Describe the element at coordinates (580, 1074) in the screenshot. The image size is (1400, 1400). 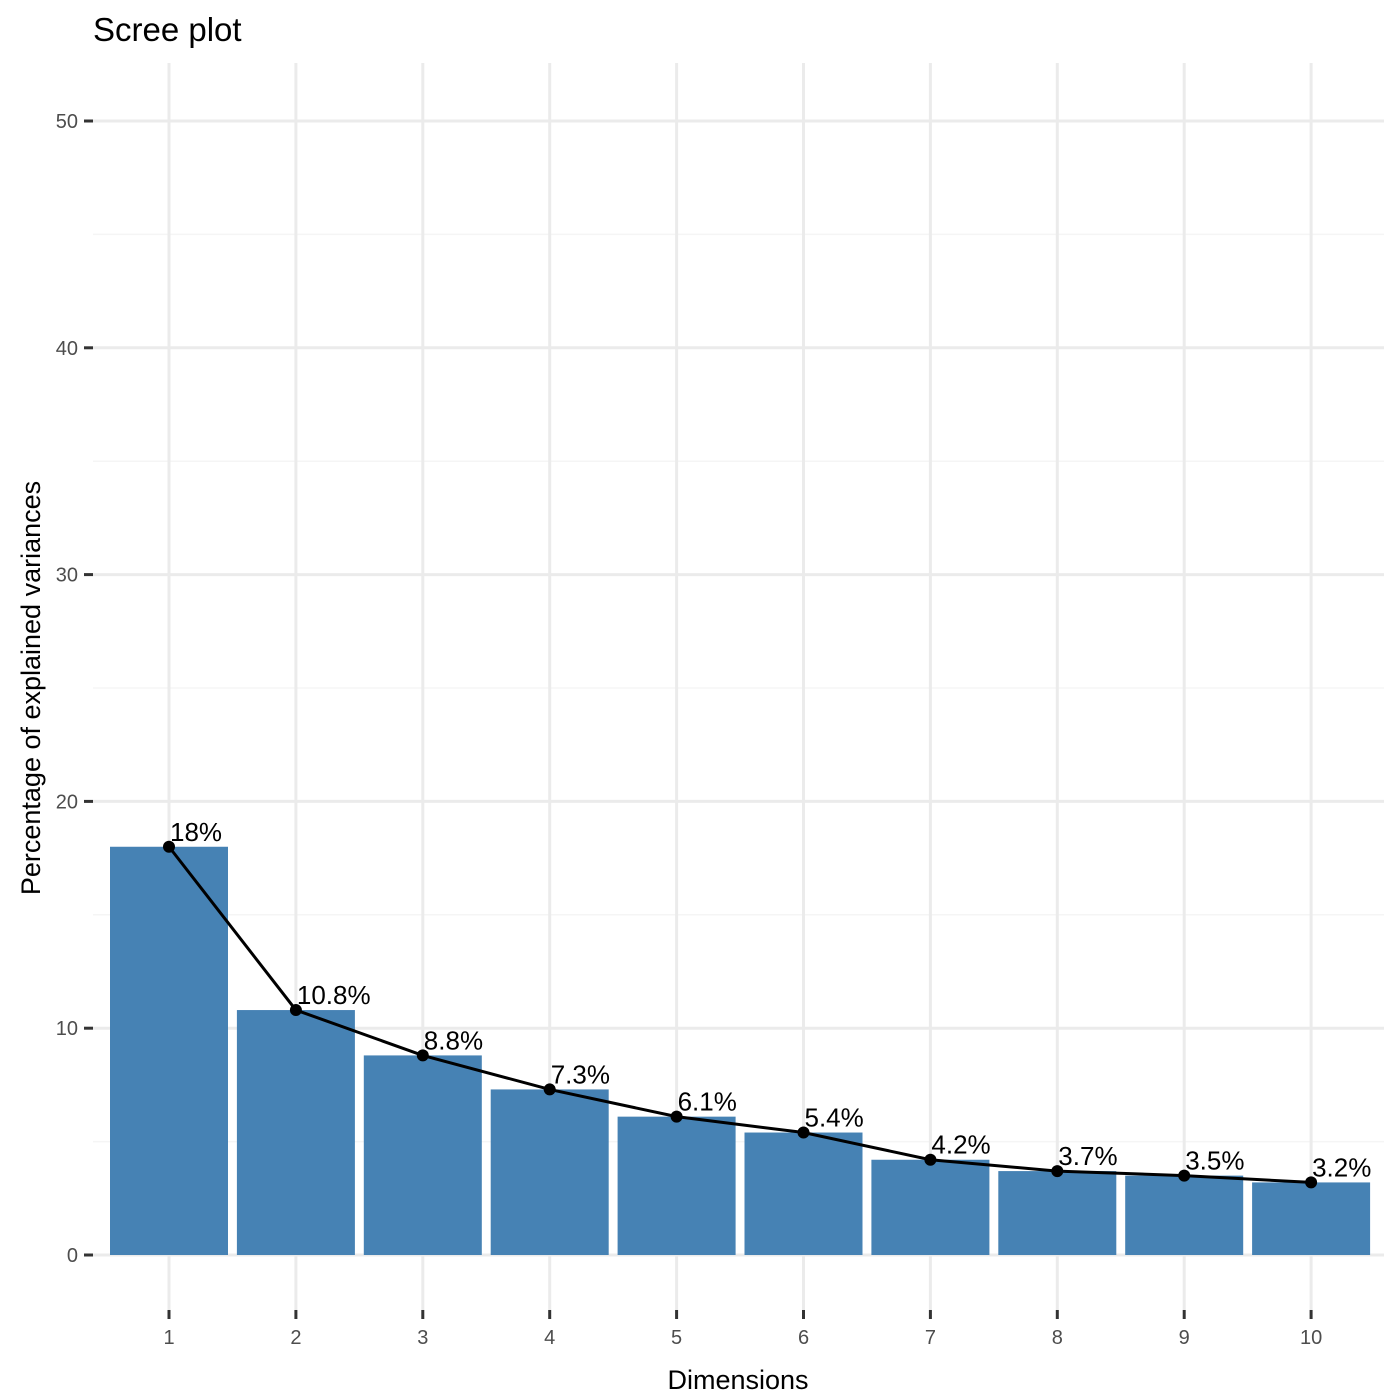
I see `data-label-dim-4: 7.3%` at that location.